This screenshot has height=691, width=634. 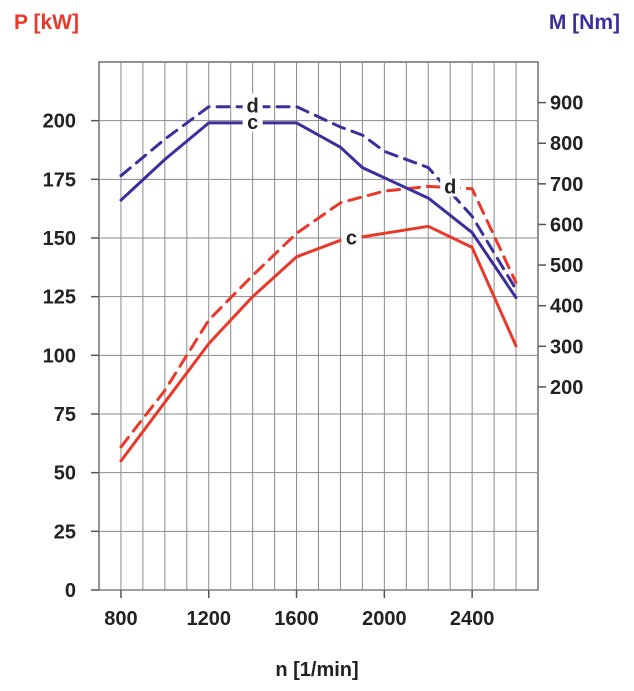 What do you see at coordinates (566, 104) in the screenshot?
I see `y-right-tick-label: 900` at bounding box center [566, 104].